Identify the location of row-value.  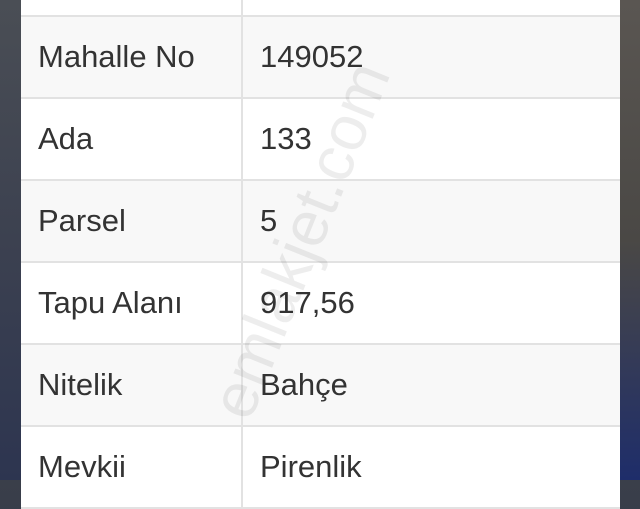
(251, 7).